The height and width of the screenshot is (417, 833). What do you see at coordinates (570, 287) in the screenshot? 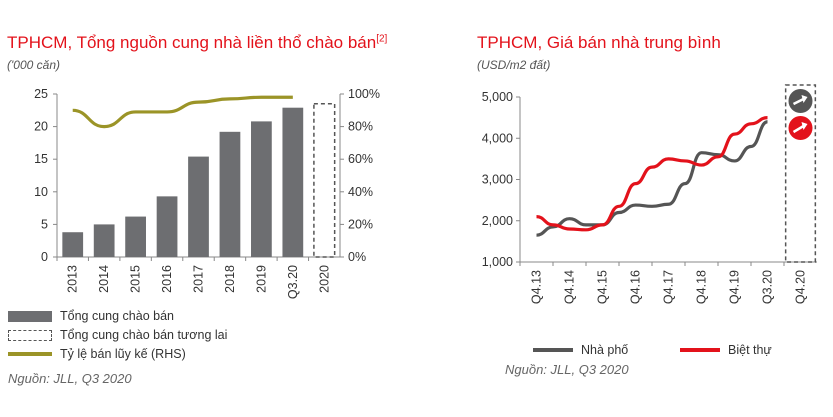
I see `price-x-tick-label: Q4.14` at bounding box center [570, 287].